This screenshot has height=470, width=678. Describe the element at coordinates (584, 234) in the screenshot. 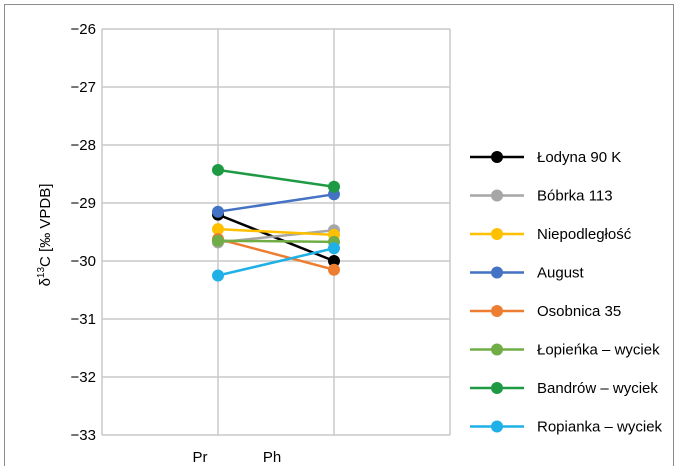

I see `legend-label: Niepodległość` at that location.